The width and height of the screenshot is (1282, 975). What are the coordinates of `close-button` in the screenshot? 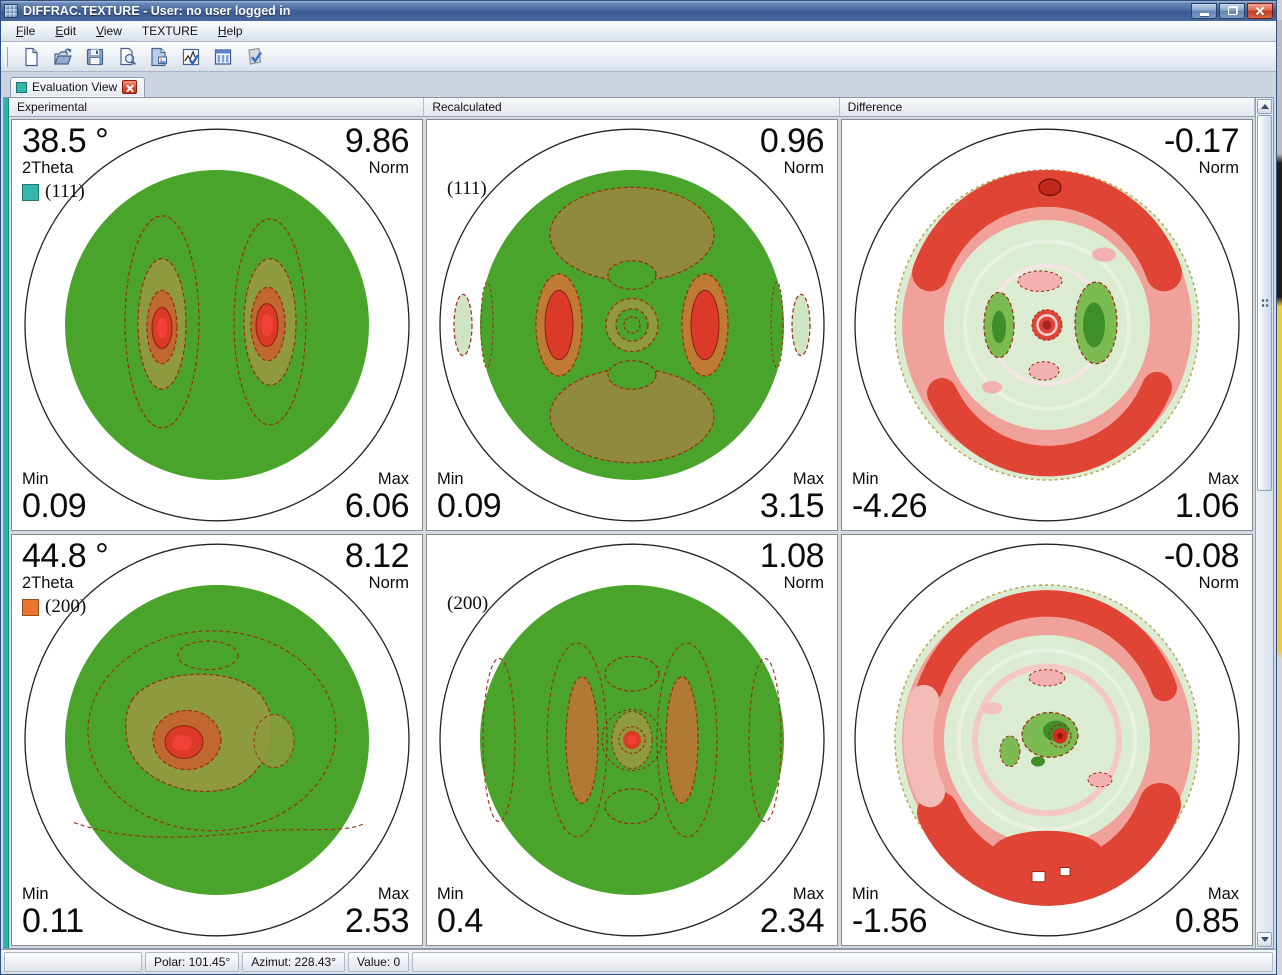 It's located at (1260, 11).